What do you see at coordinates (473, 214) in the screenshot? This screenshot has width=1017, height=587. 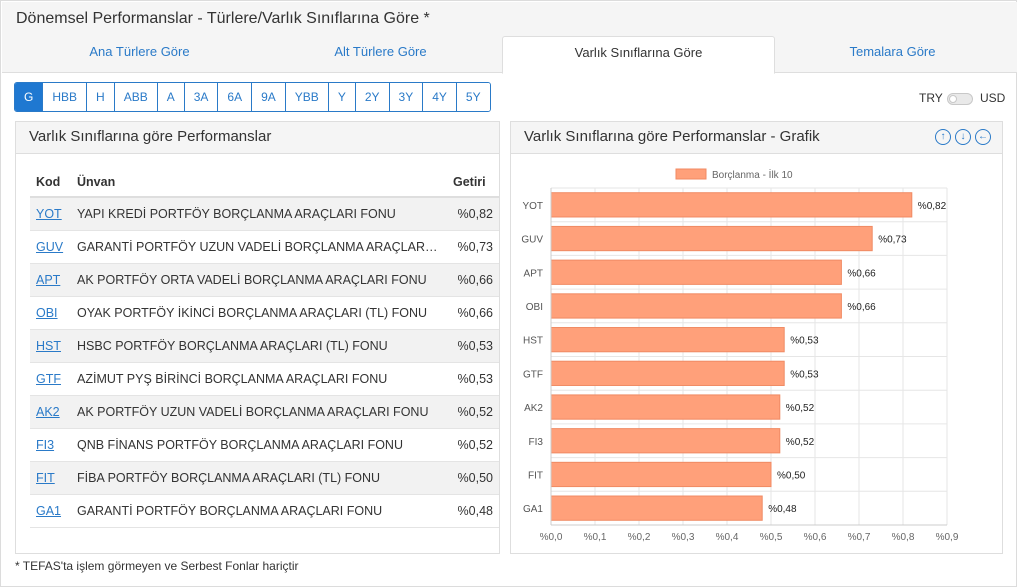 I see `fund-return: %0,82` at bounding box center [473, 214].